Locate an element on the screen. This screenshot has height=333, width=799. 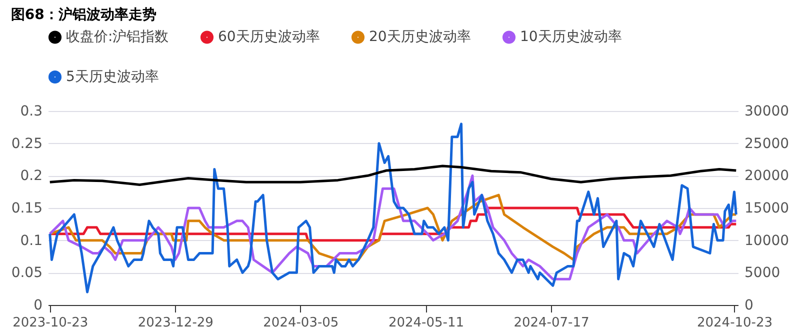
y-tick-label: 0.05 is located at coordinates (26, 273).